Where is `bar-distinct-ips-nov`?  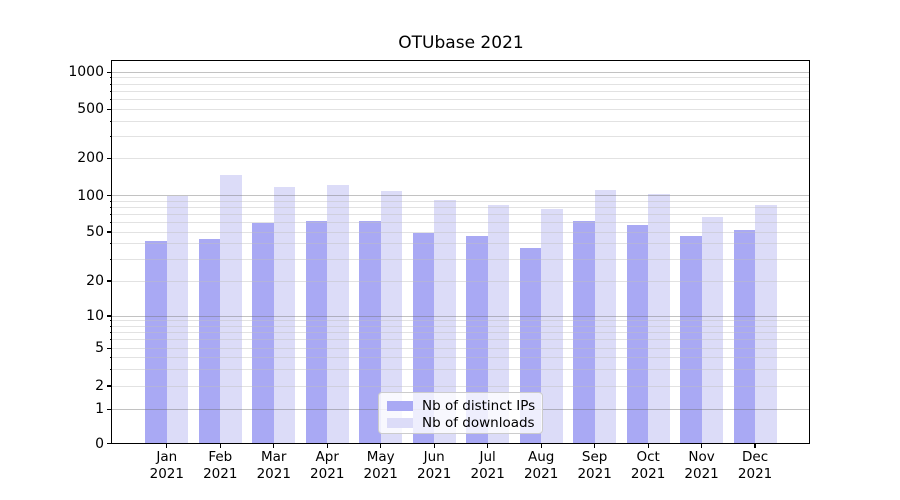
bar-distinct-ips-nov is located at coordinates (691, 340).